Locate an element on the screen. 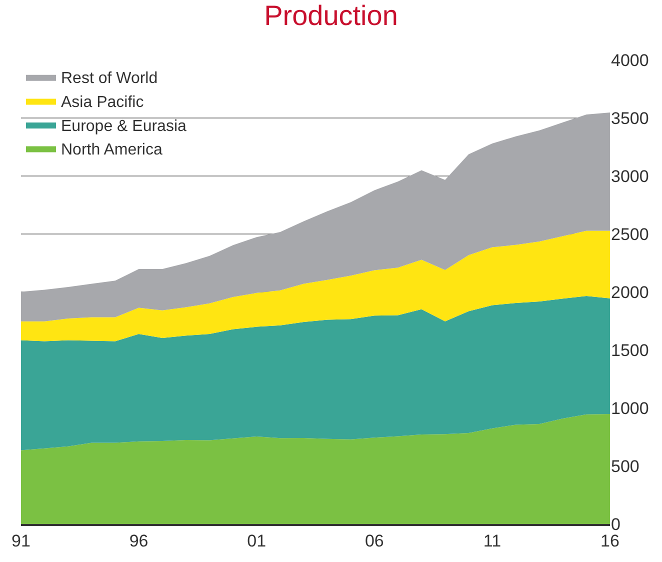  x-tick-label: 01 is located at coordinates (256, 540).